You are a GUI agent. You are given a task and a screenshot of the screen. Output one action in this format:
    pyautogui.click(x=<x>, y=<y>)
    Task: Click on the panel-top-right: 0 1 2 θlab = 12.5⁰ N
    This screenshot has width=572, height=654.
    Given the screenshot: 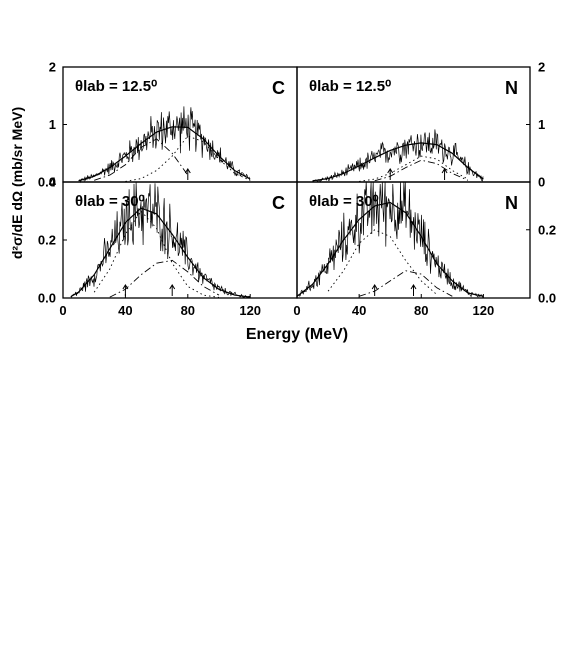 What is the action you would take?
    pyautogui.click(x=420, y=125)
    